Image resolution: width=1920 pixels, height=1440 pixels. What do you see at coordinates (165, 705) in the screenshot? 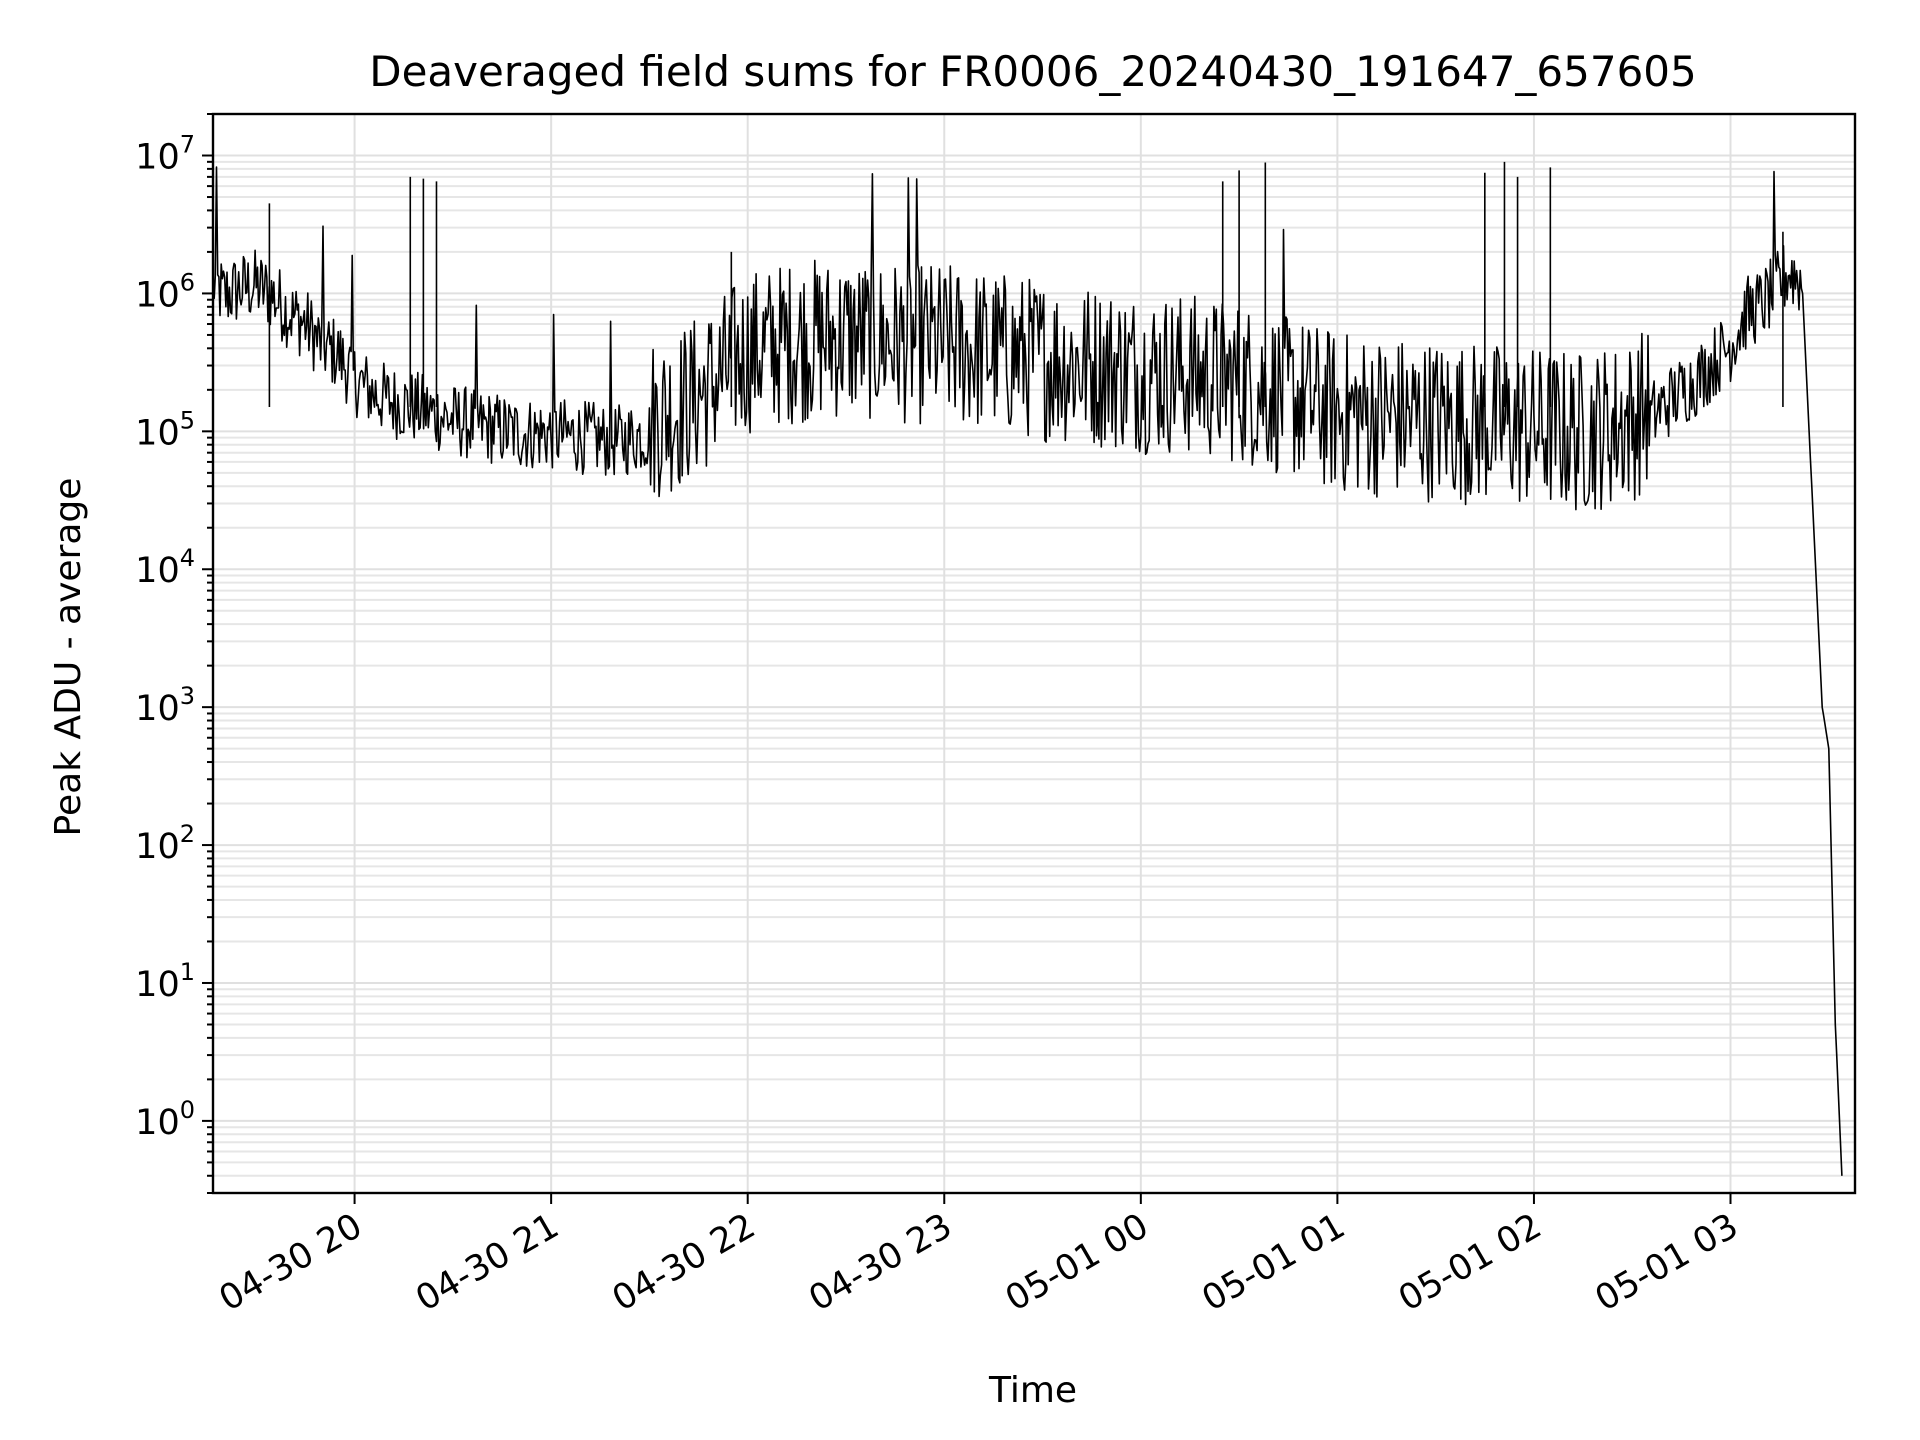
I see `y-tick-label: 10³` at bounding box center [165, 705].